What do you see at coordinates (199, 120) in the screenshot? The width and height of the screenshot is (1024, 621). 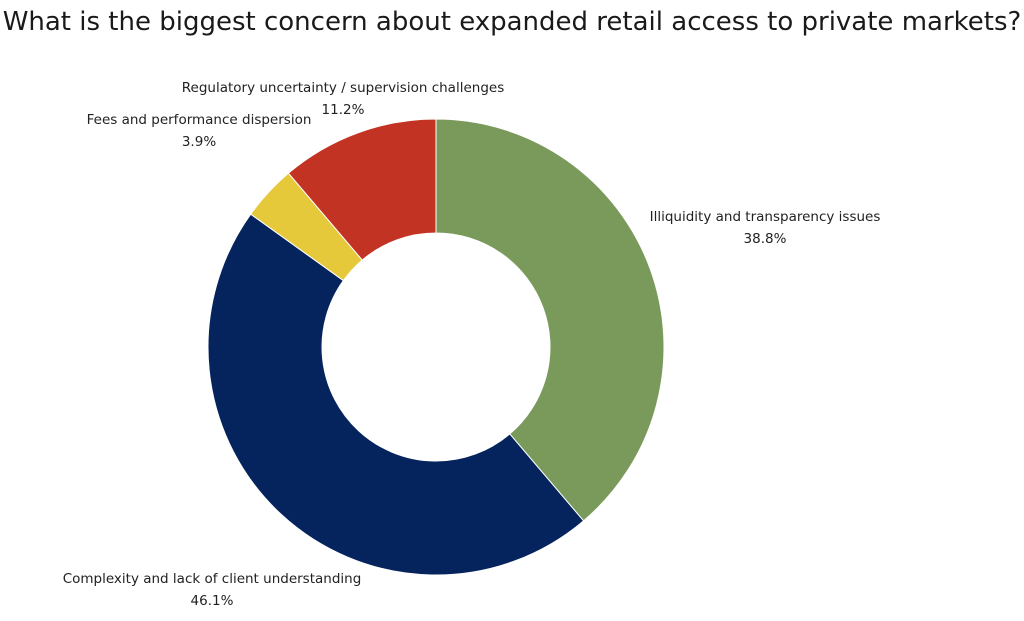 I see `slice-label-3: Fees and performance dispersion` at bounding box center [199, 120].